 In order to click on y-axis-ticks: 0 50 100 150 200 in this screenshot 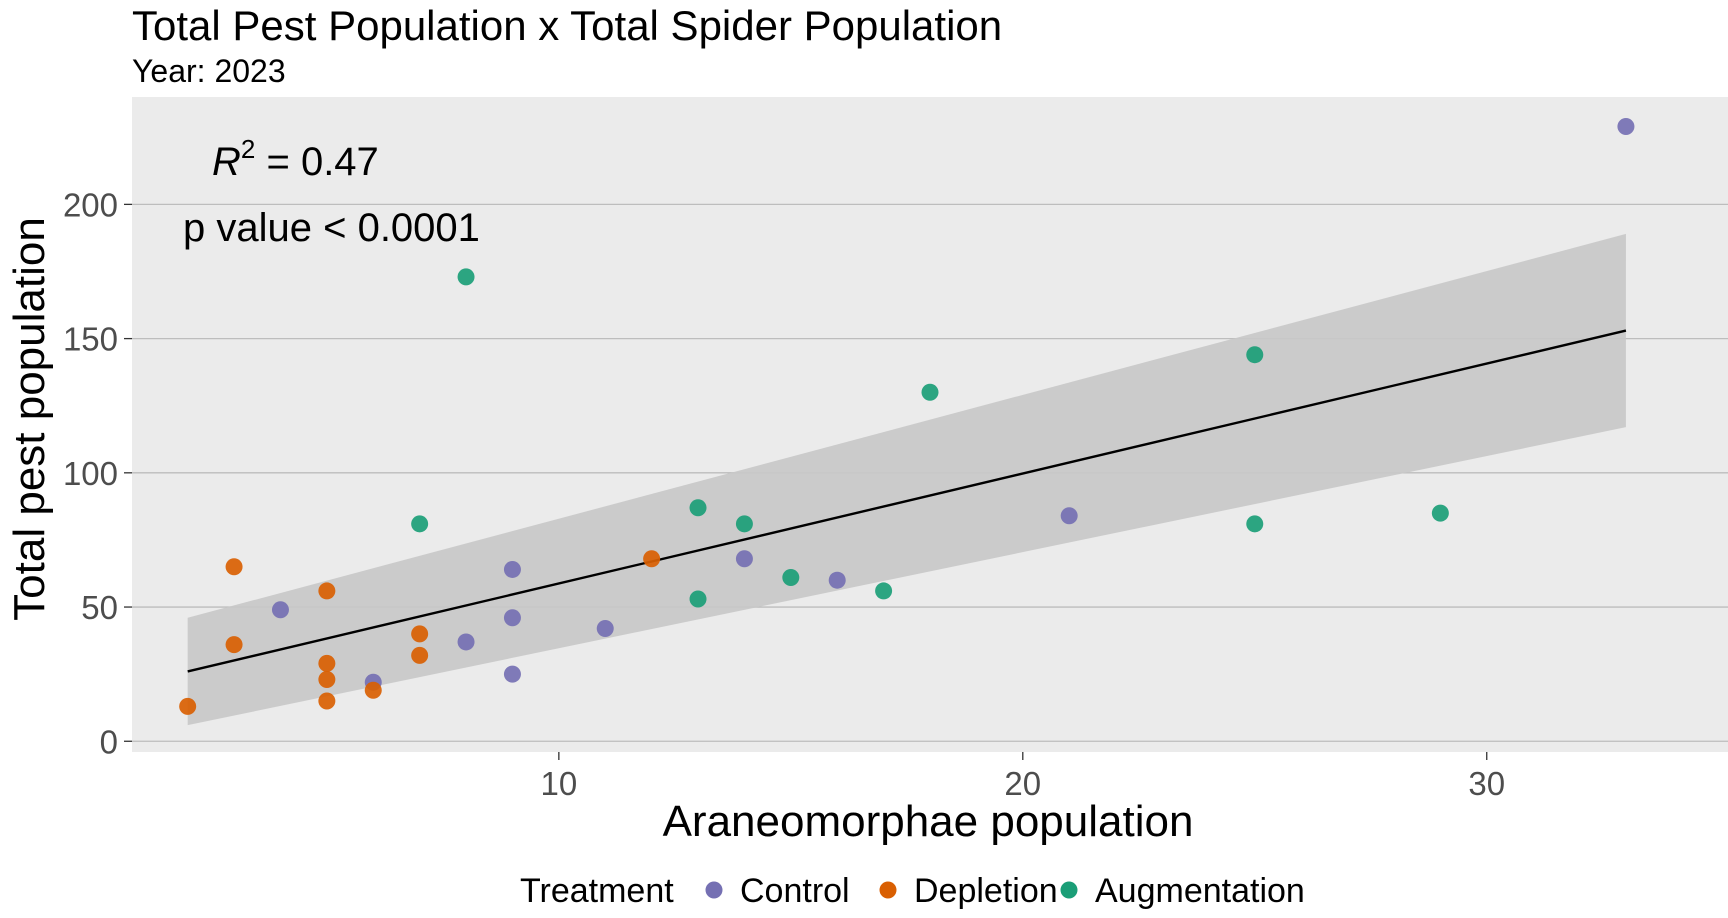, I will do `click(97, 473)`.